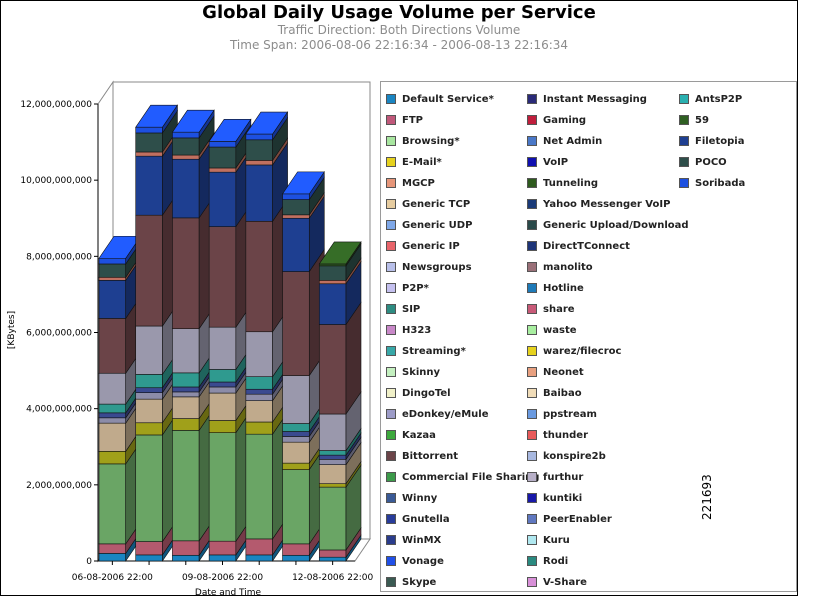  What do you see at coordinates (565, 582) in the screenshot?
I see `legend-label: V-Share` at bounding box center [565, 582].